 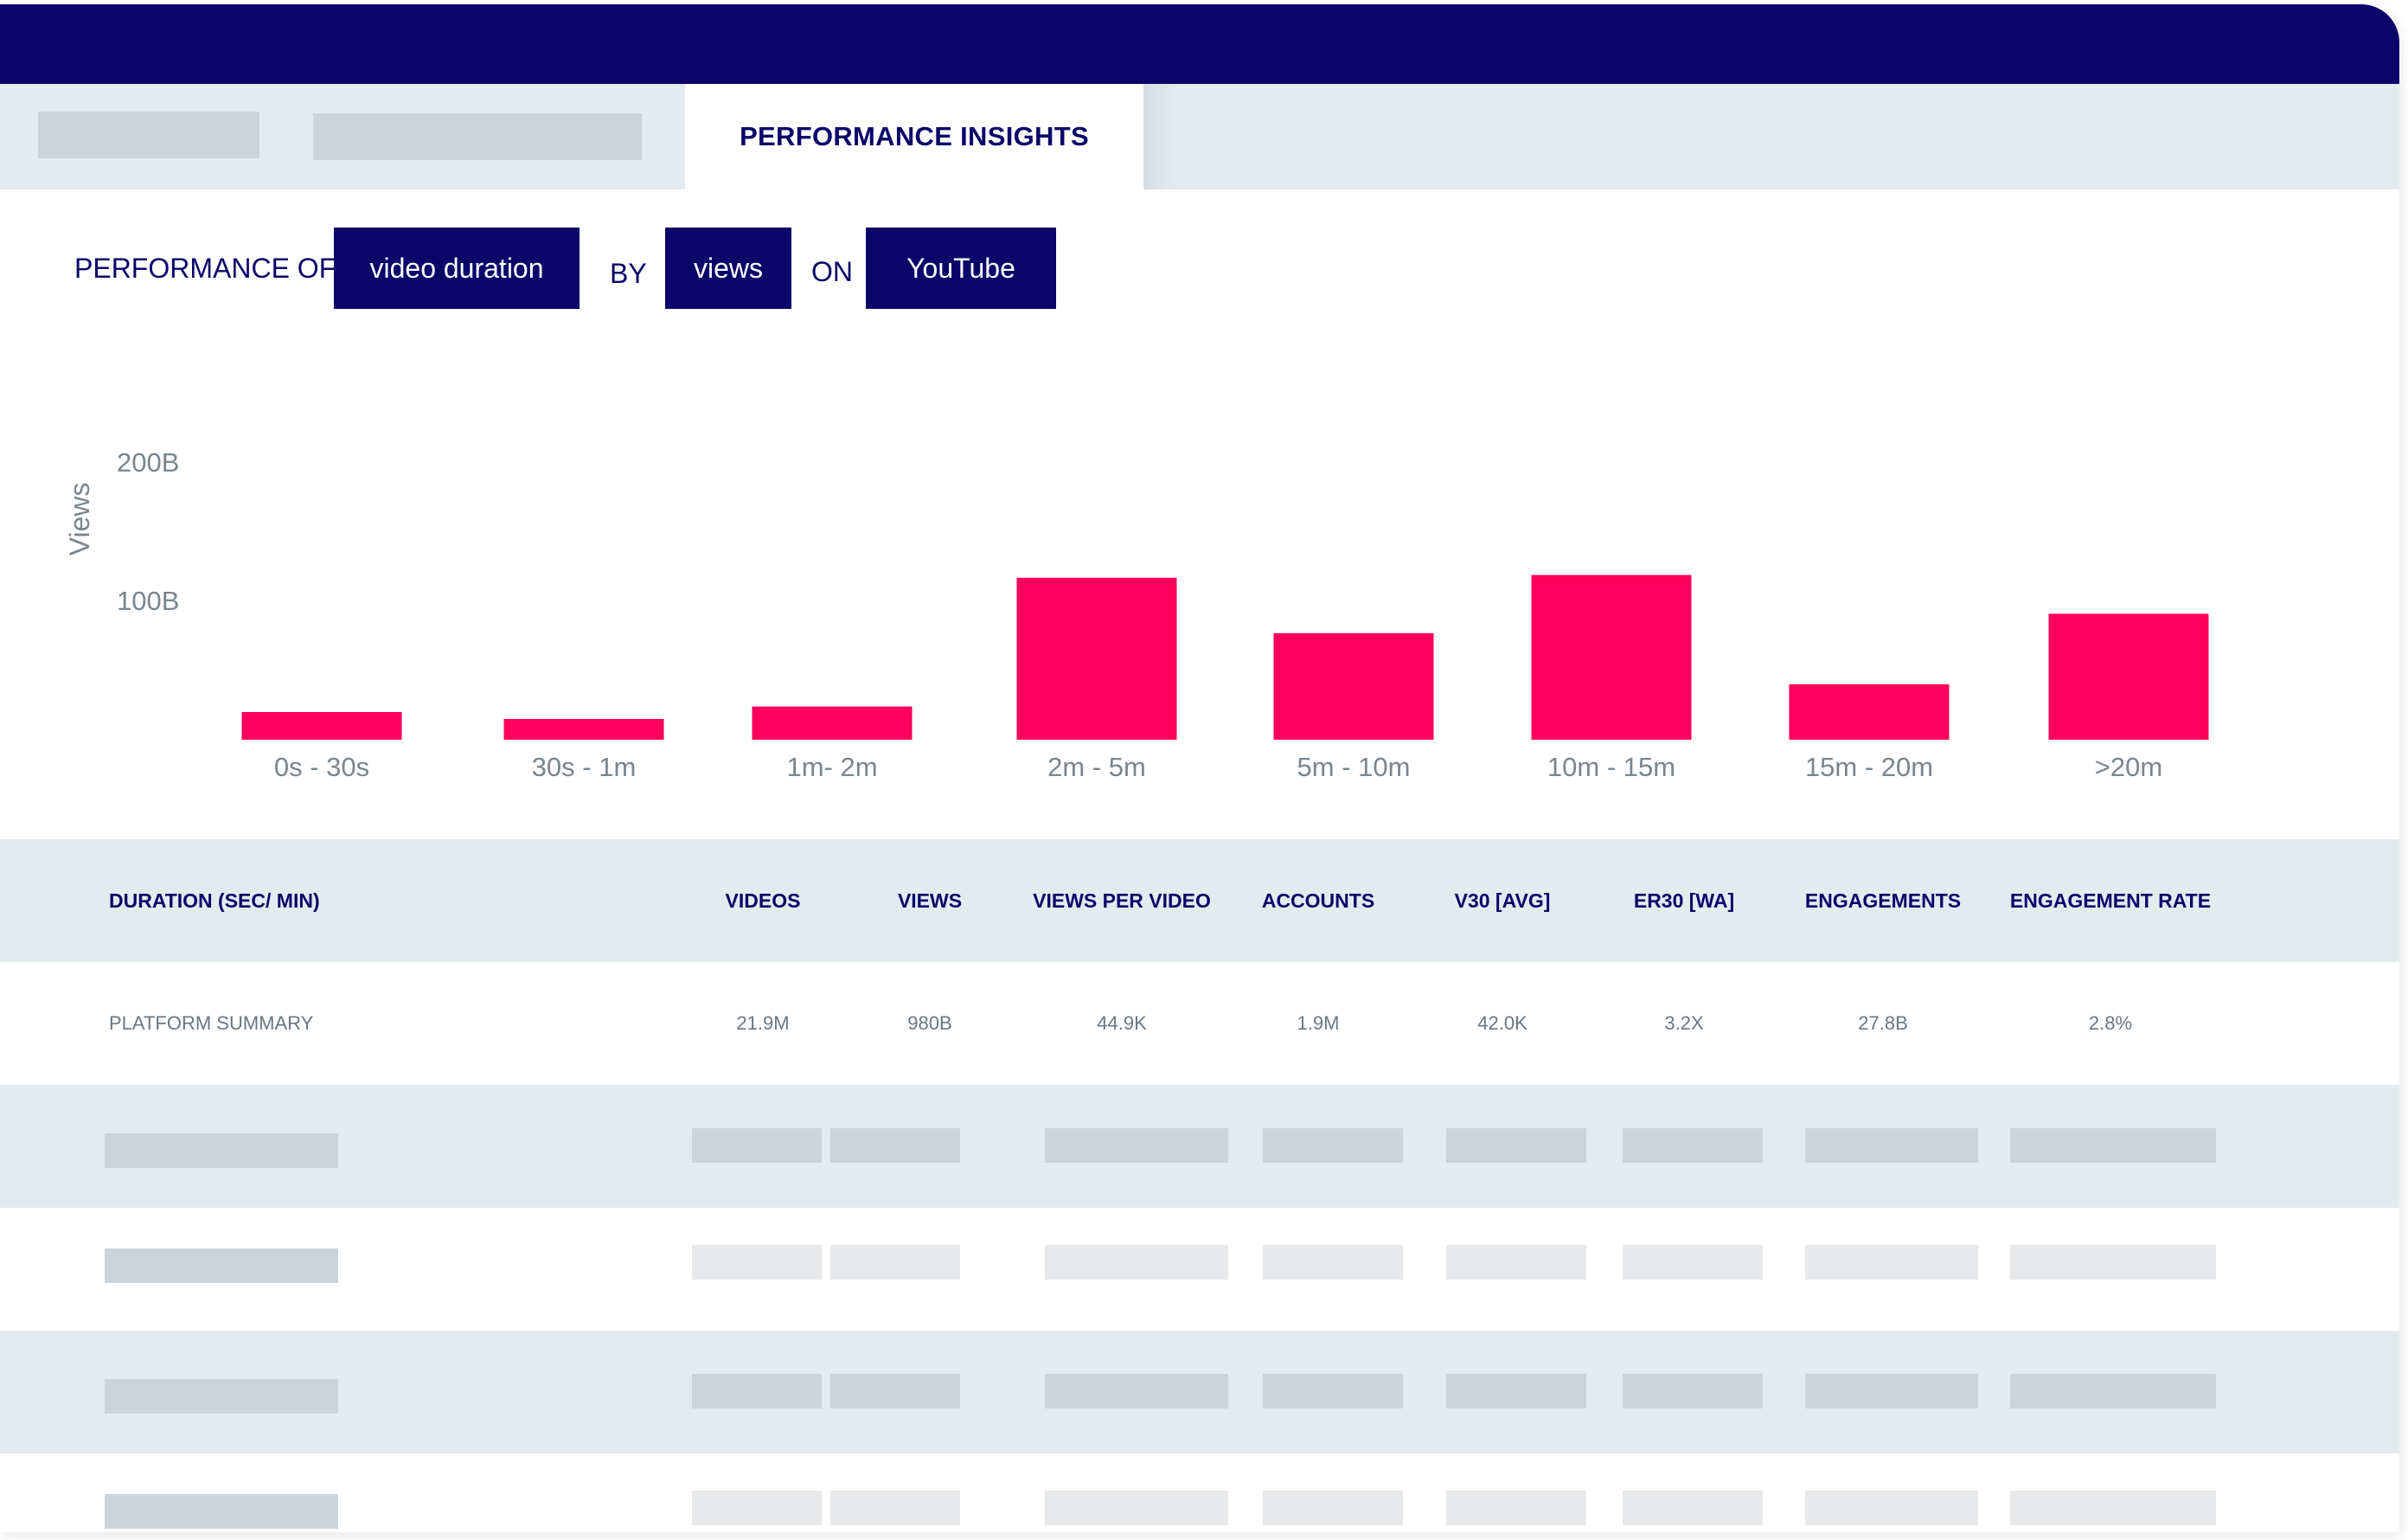 I want to click on column-header: V30 [AVG], so click(x=1502, y=900).